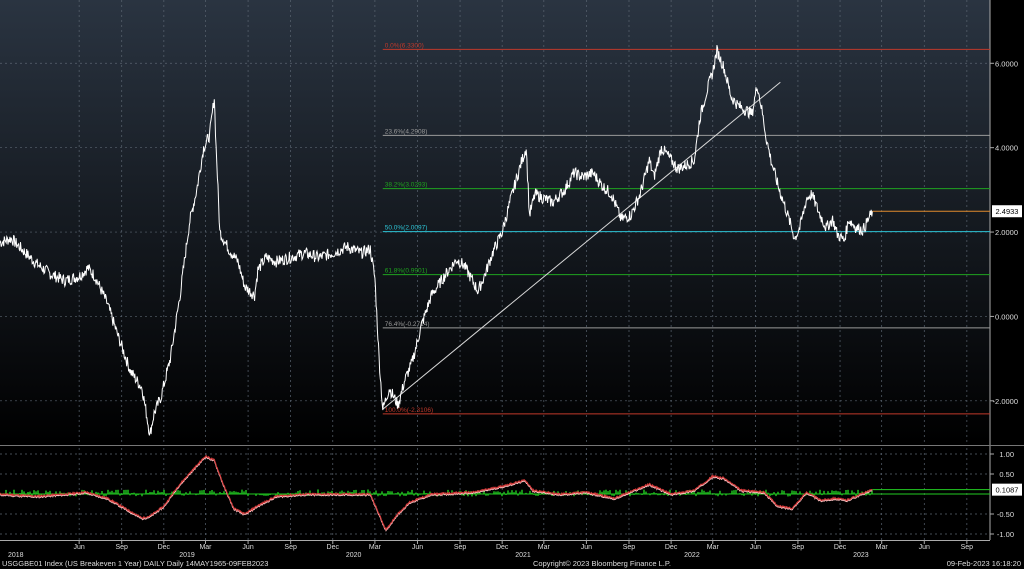 This screenshot has height=569, width=1024. What do you see at coordinates (1005, 401) in the screenshot?
I see `y-tick-label: -2.0000` at bounding box center [1005, 401].